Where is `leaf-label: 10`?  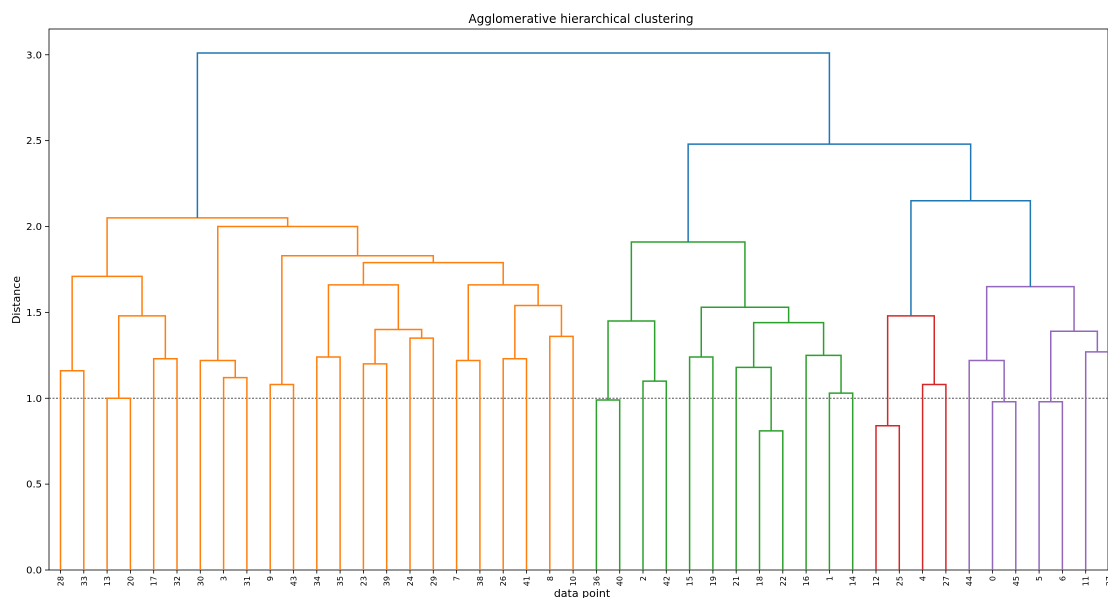 leaf-label: 10 is located at coordinates (573, 581).